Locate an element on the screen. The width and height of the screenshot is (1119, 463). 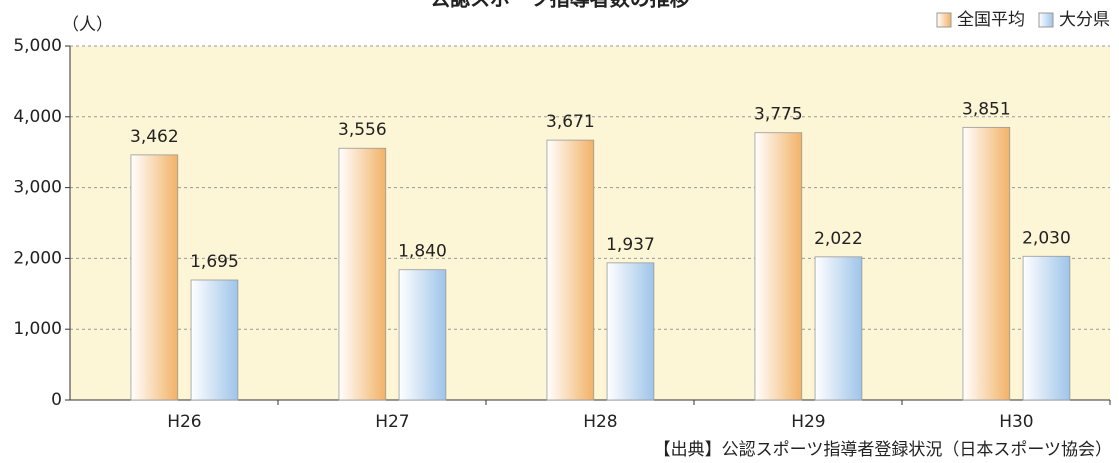
y-unit: （人） is located at coordinates (87, 25).